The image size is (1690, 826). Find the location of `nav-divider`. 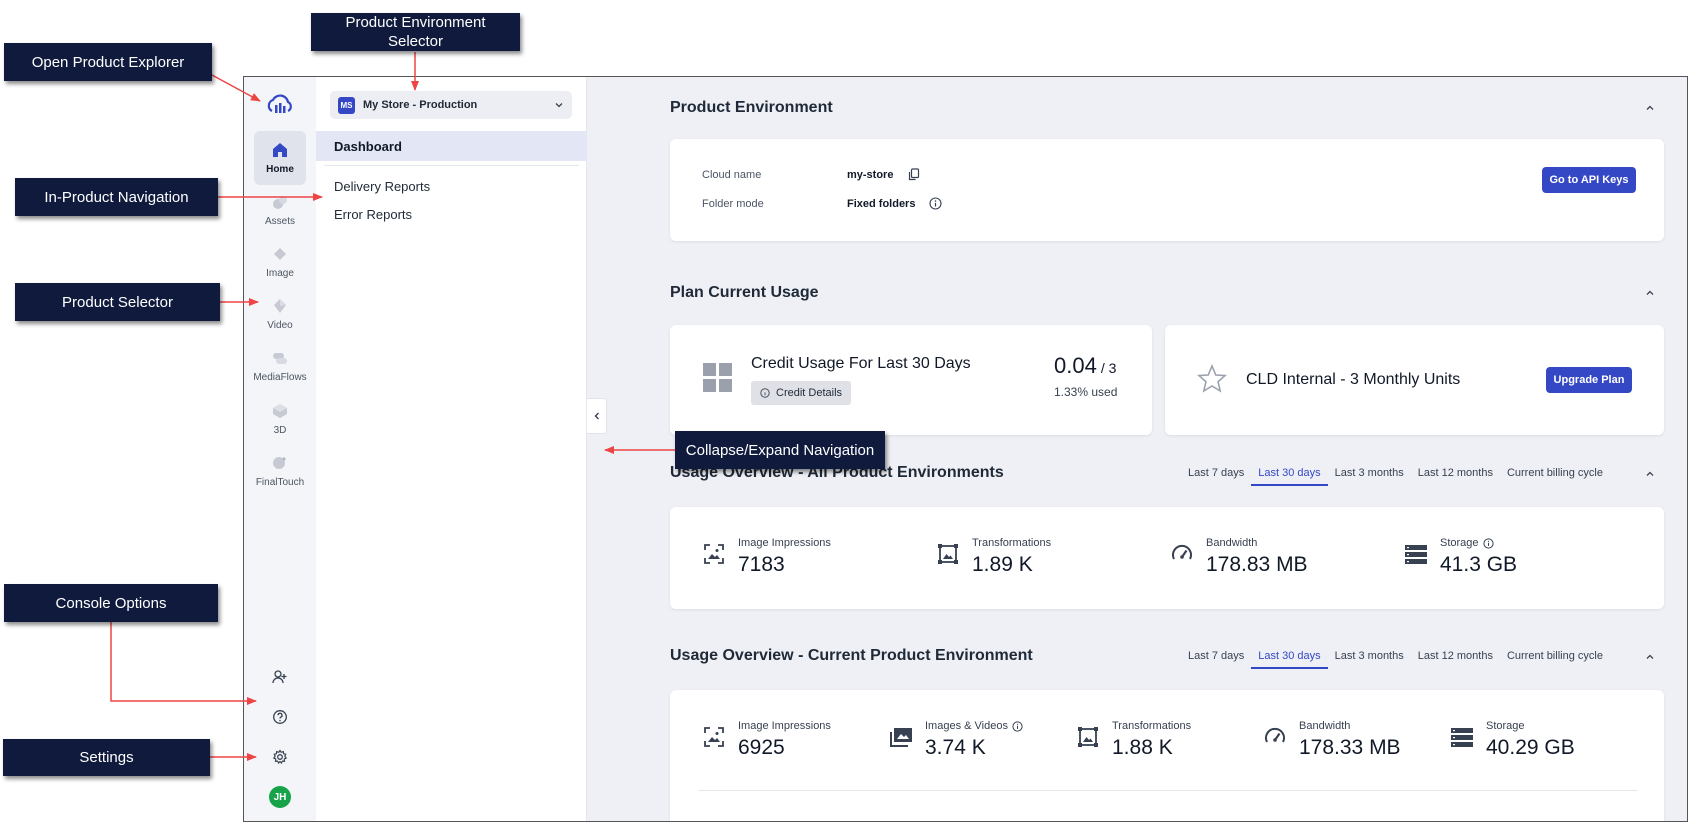

nav-divider is located at coordinates (451, 165).